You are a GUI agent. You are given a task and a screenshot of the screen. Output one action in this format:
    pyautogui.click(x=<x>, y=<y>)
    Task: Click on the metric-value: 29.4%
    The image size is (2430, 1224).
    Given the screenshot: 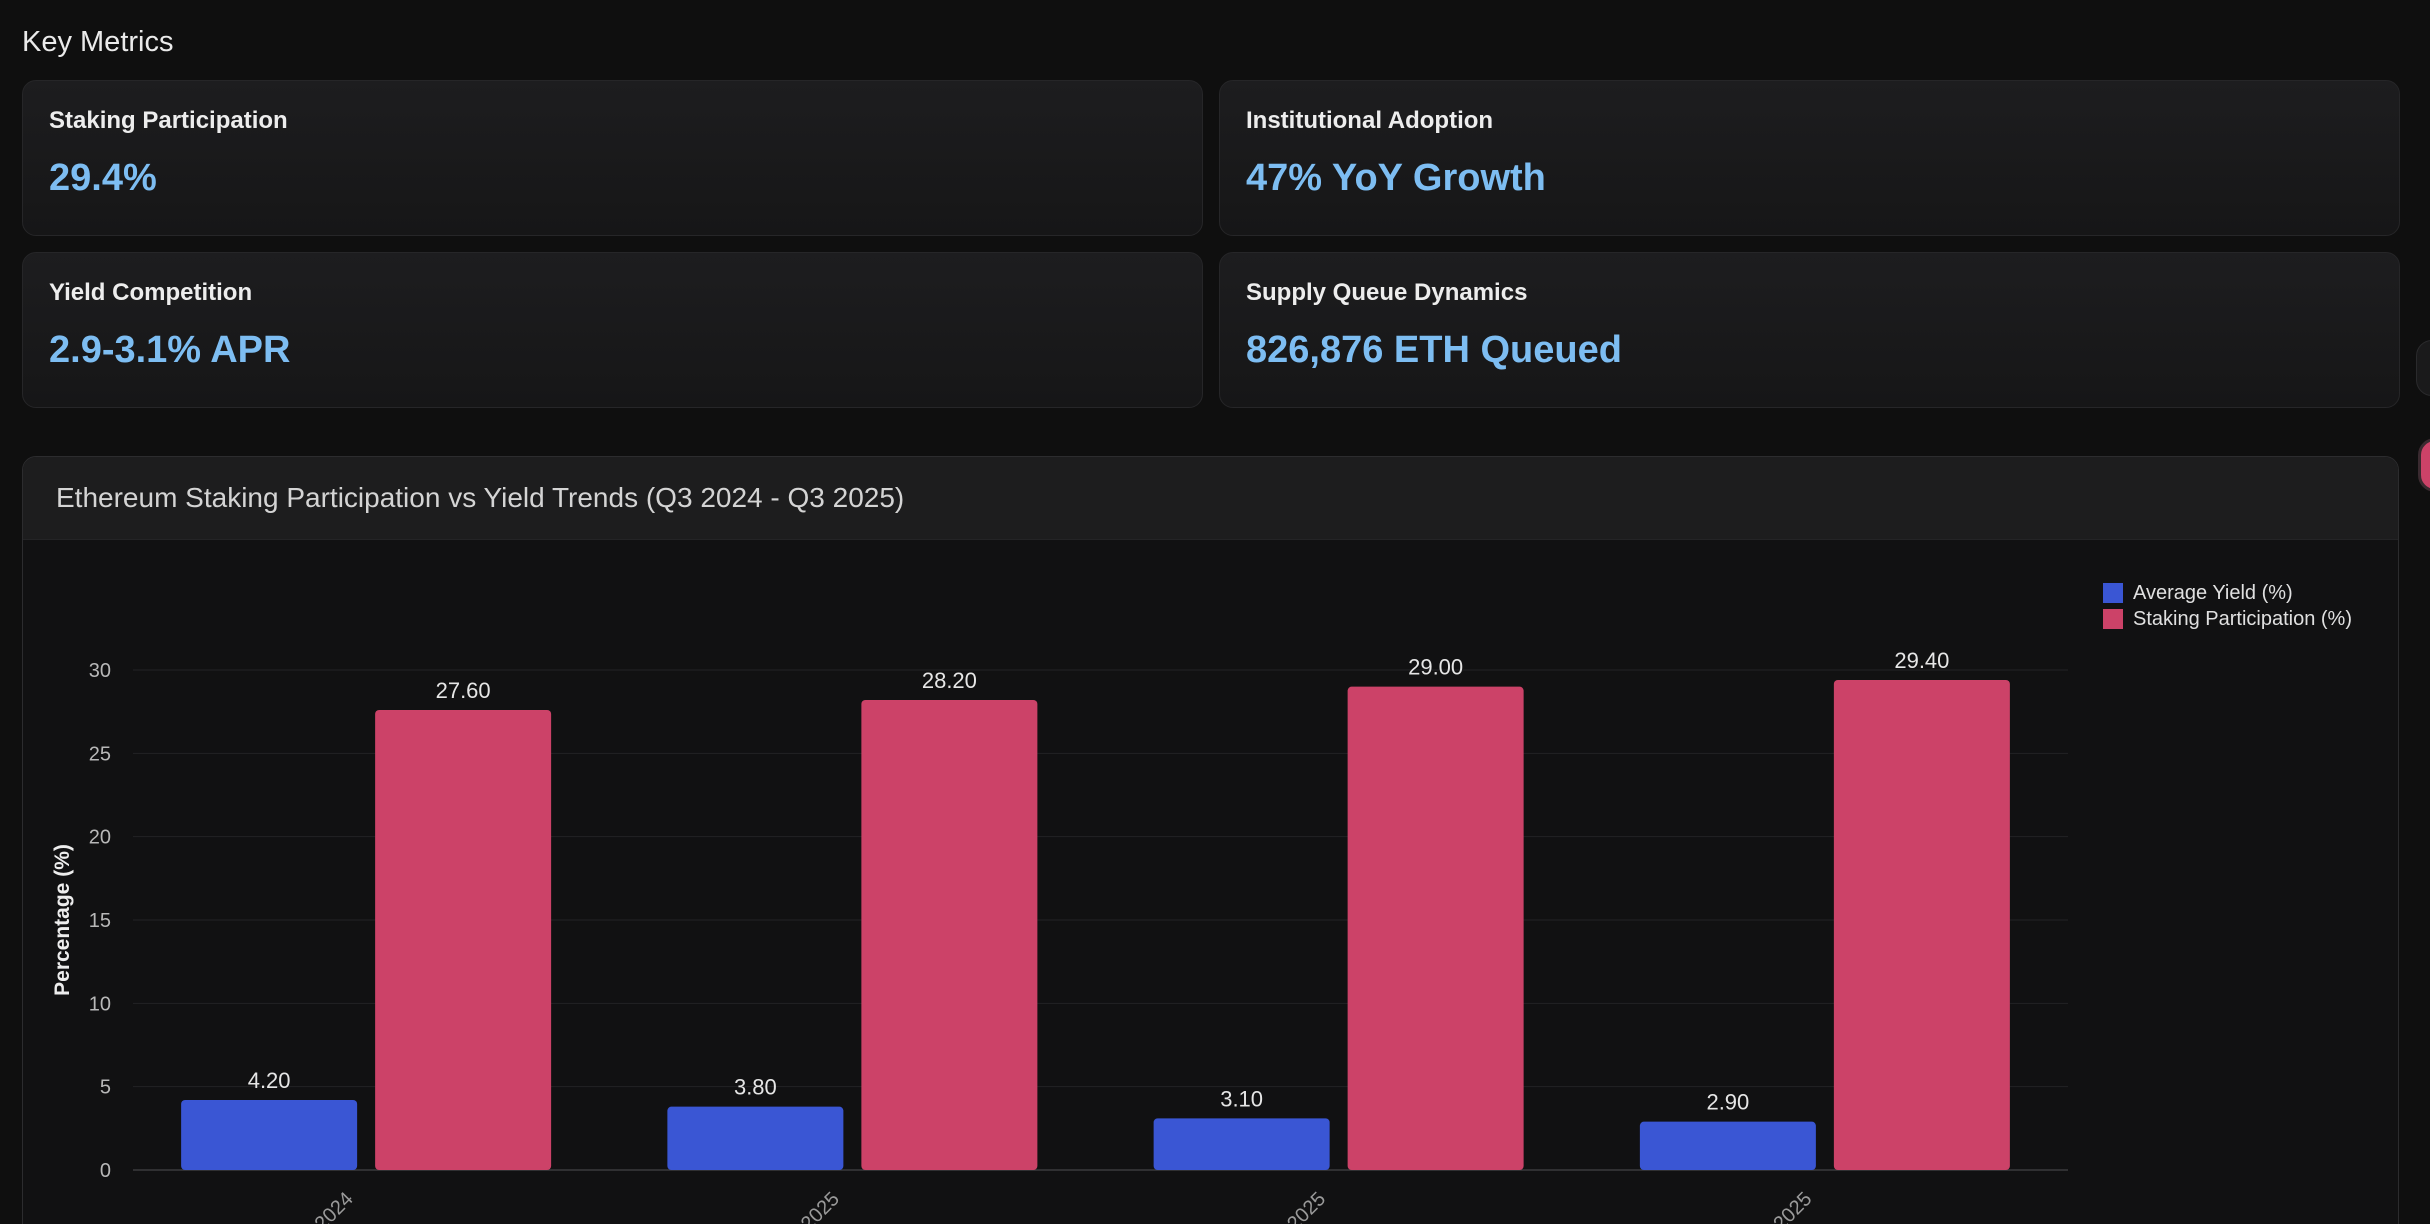 What is the action you would take?
    pyautogui.click(x=103, y=178)
    